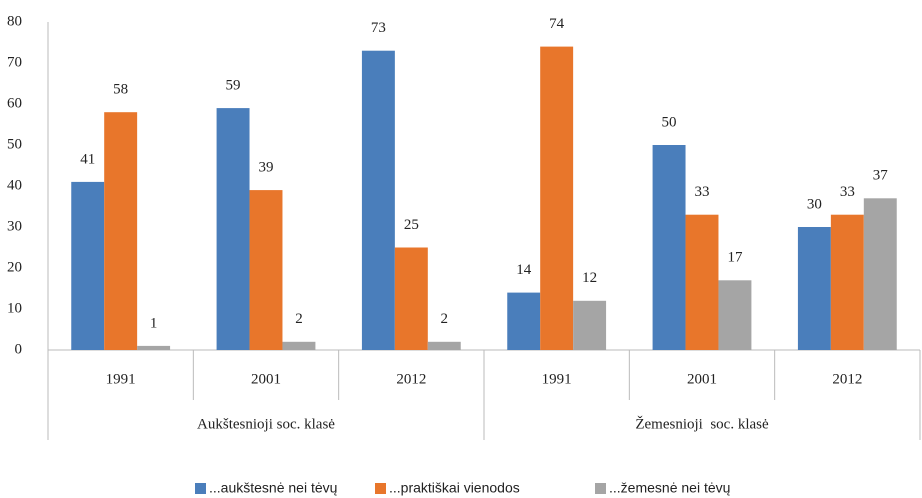  Describe the element at coordinates (14, 62) in the screenshot. I see `y-tick-label: 70` at that location.